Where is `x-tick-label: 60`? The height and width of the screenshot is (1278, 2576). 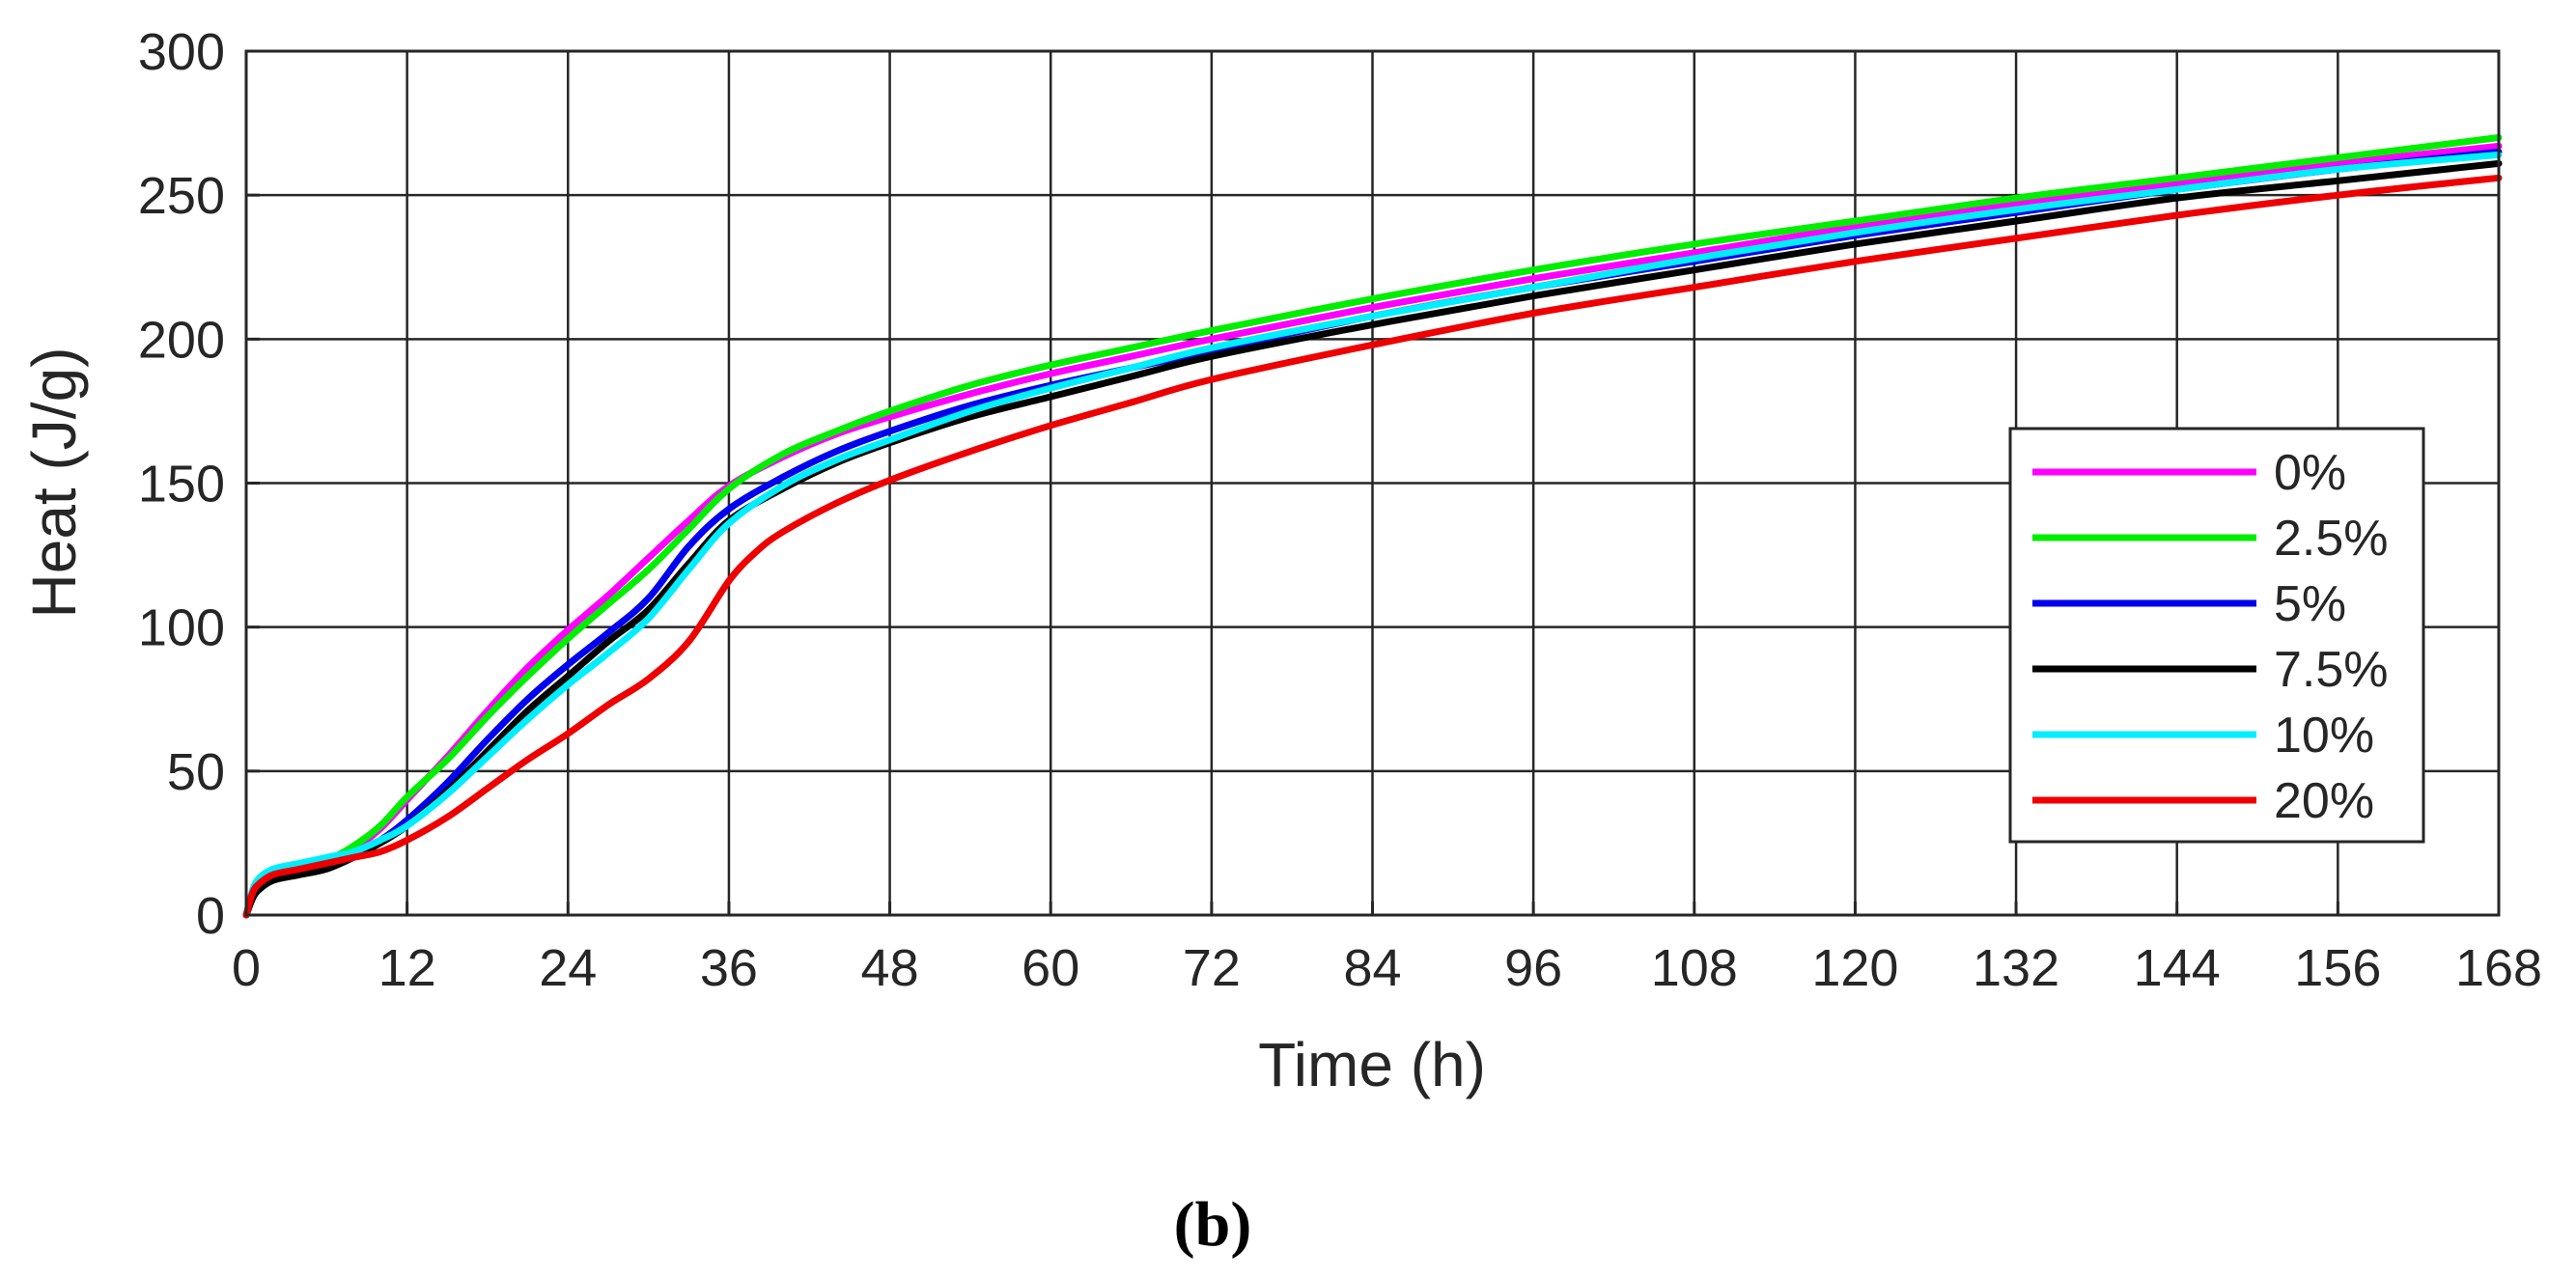
x-tick-label: 60 is located at coordinates (1051, 968).